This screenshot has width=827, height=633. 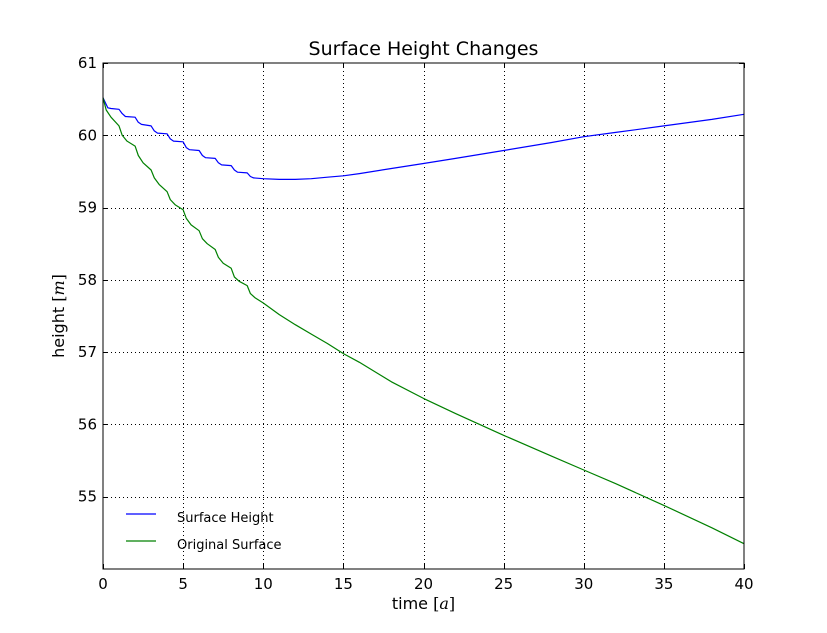 What do you see at coordinates (343, 584) in the screenshot?
I see `x-tick-label: 15` at bounding box center [343, 584].